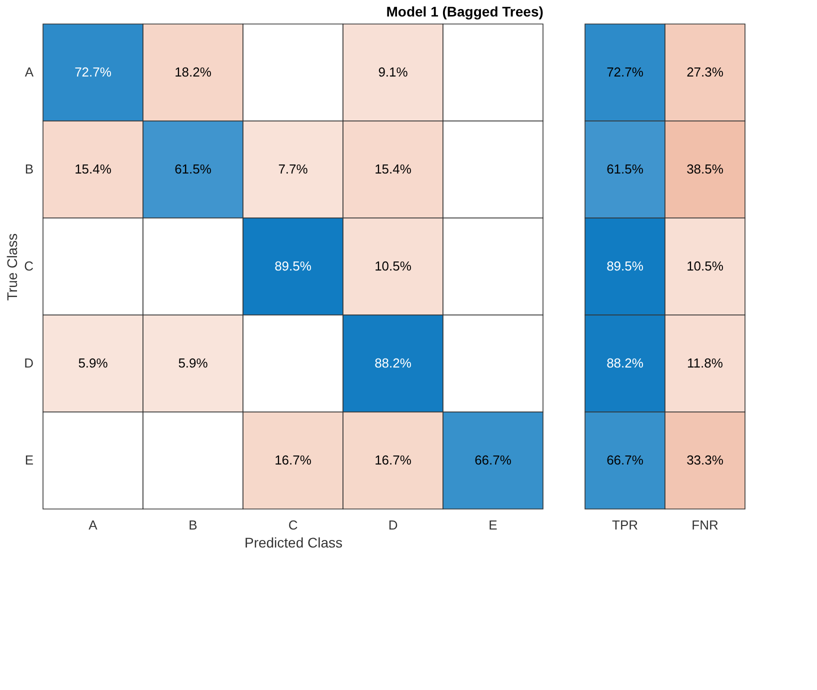 The image size is (817, 690). What do you see at coordinates (705, 72) in the screenshot?
I see `data-label: 27.3%` at bounding box center [705, 72].